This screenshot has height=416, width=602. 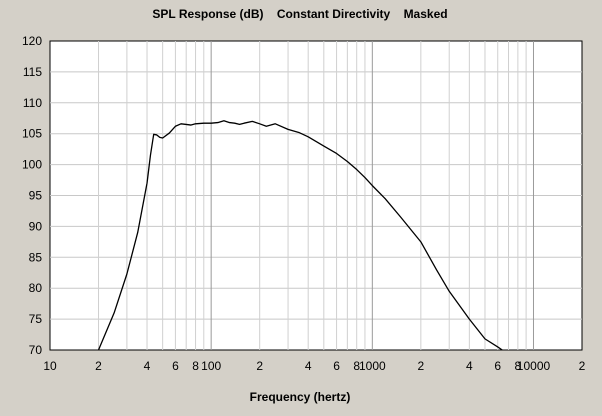 I want to click on y-tick-label: 75, so click(x=36, y=319).